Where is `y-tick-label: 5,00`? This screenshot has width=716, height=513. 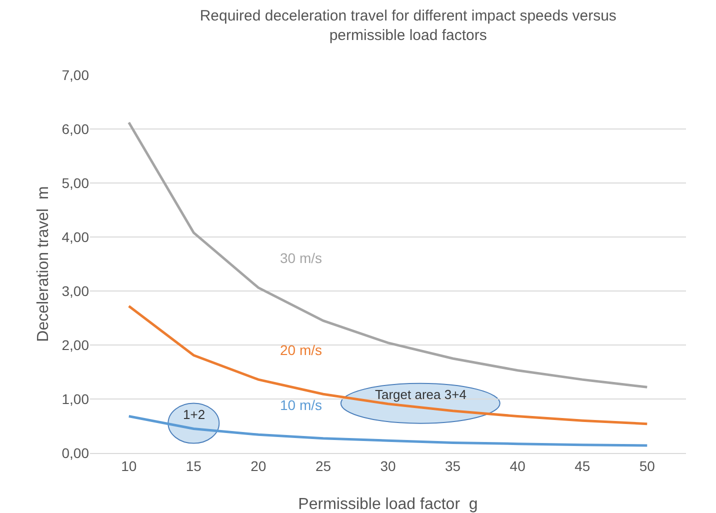
y-tick-label: 5,00 is located at coordinates (76, 182).